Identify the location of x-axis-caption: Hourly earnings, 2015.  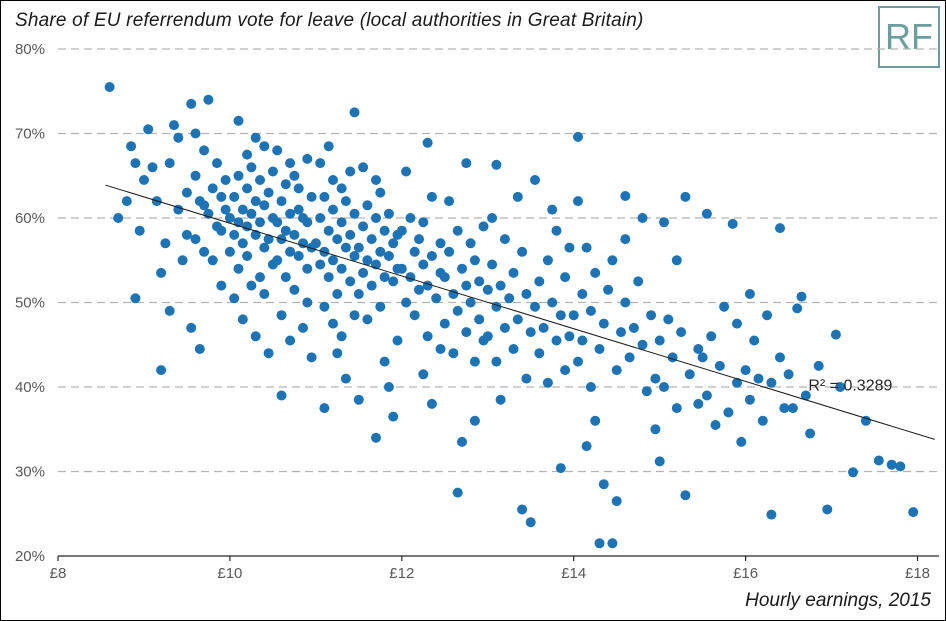
(838, 600).